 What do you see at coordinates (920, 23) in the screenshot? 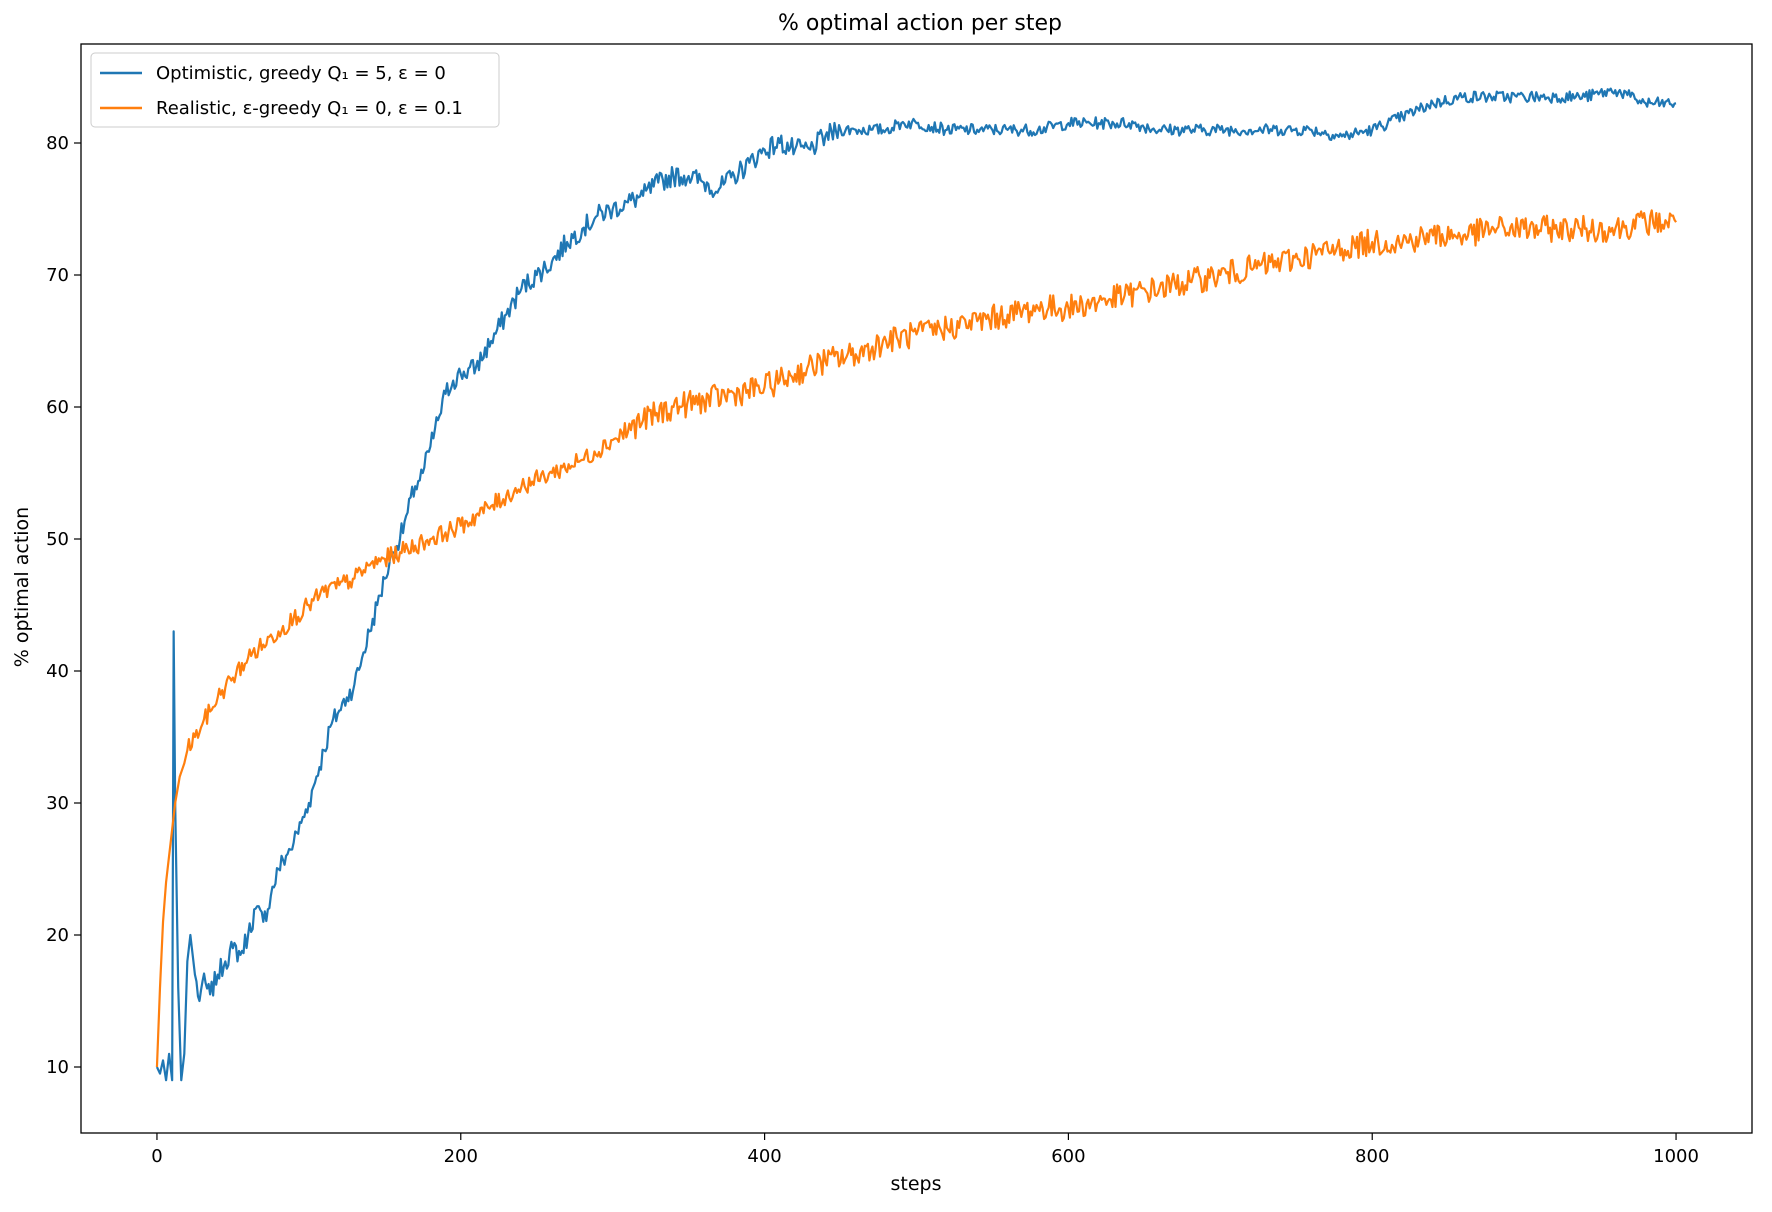
I see `chart-title: % optimal action per step` at bounding box center [920, 23].